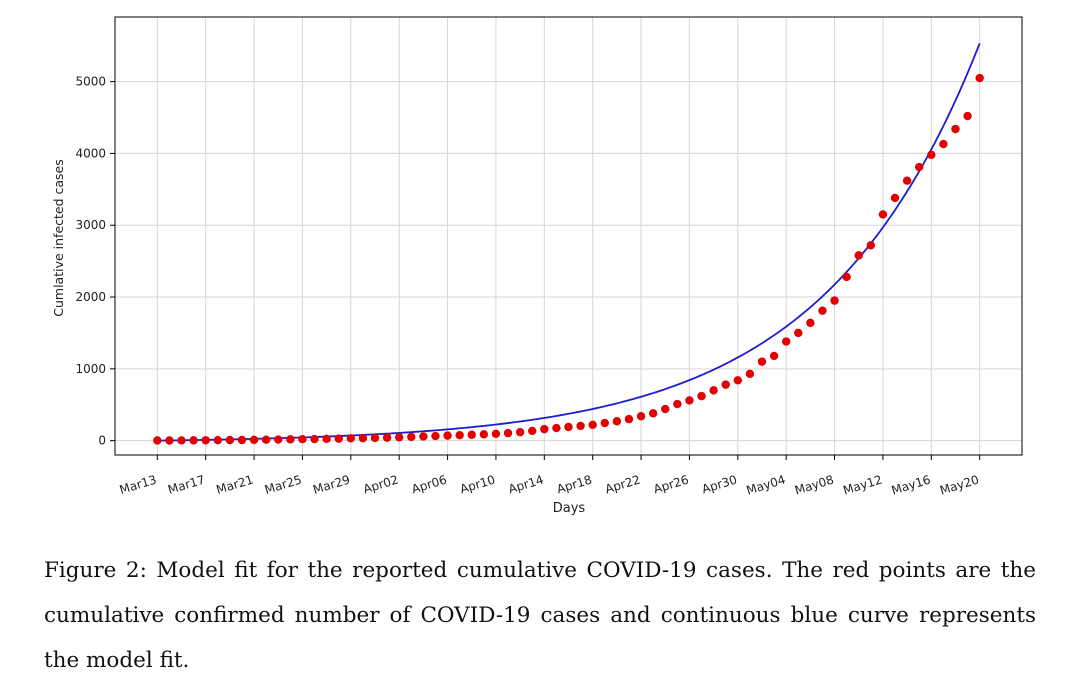 The image size is (1080, 686). I want to click on x-tick-label: May16, so click(911, 484).